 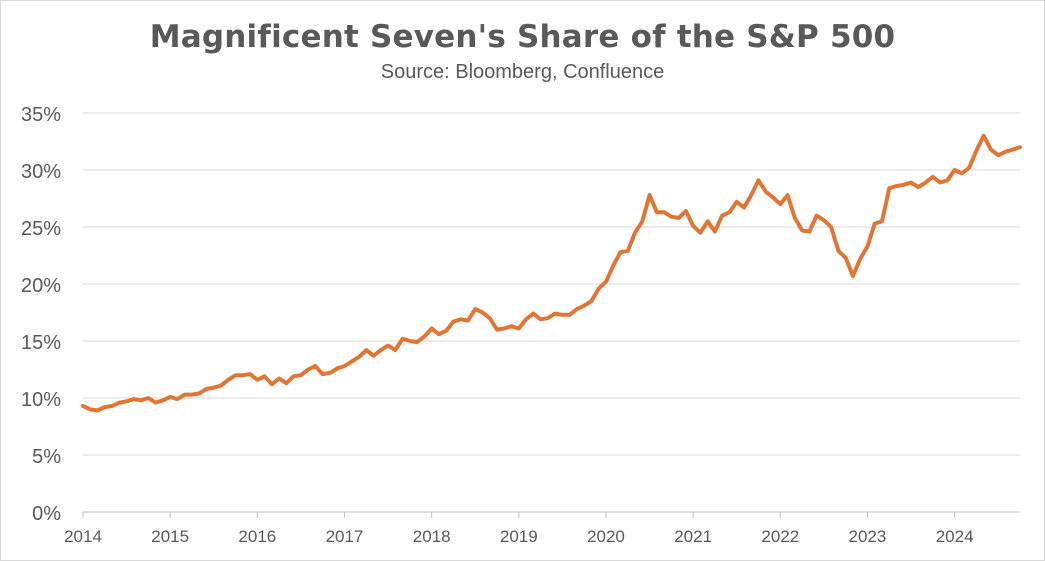 What do you see at coordinates (41, 314) in the screenshot?
I see `y-axis-ticks: 0% 5% 10% 15% 20% 25% 30% 35%` at bounding box center [41, 314].